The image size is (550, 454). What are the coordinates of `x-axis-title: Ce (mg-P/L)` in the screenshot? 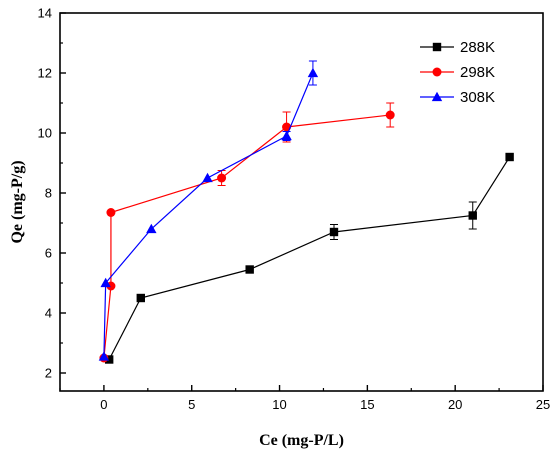 It's located at (301, 440).